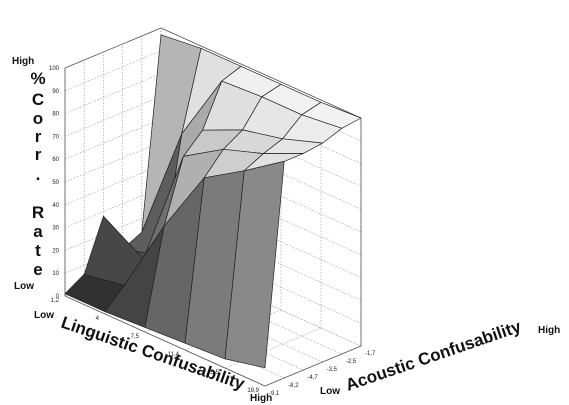  I want to click on z-tick-label: 100, so click(54, 69).